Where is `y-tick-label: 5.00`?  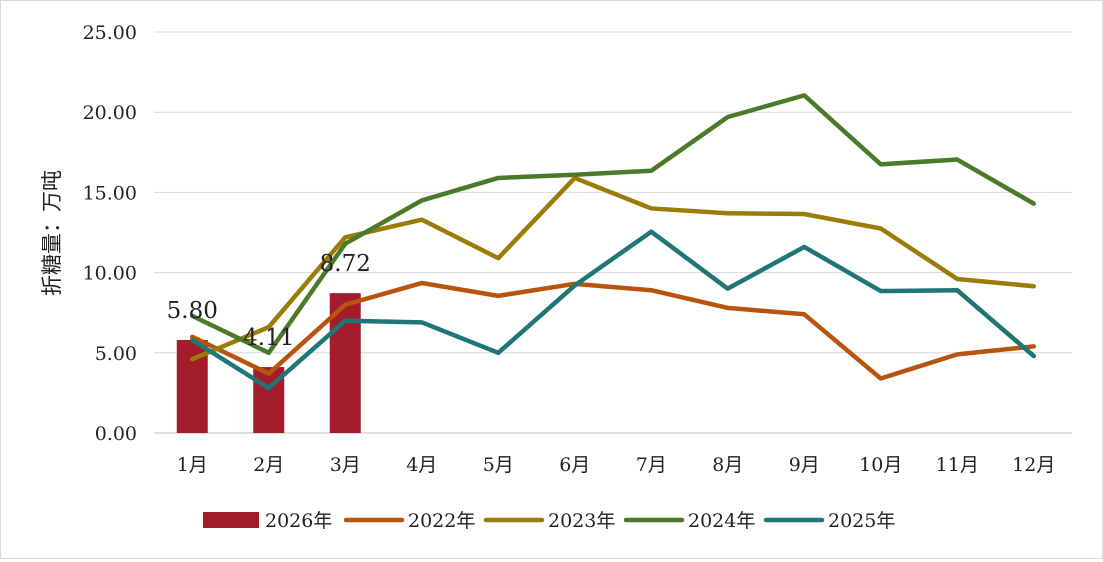 y-tick-label: 5.00 is located at coordinates (116, 354).